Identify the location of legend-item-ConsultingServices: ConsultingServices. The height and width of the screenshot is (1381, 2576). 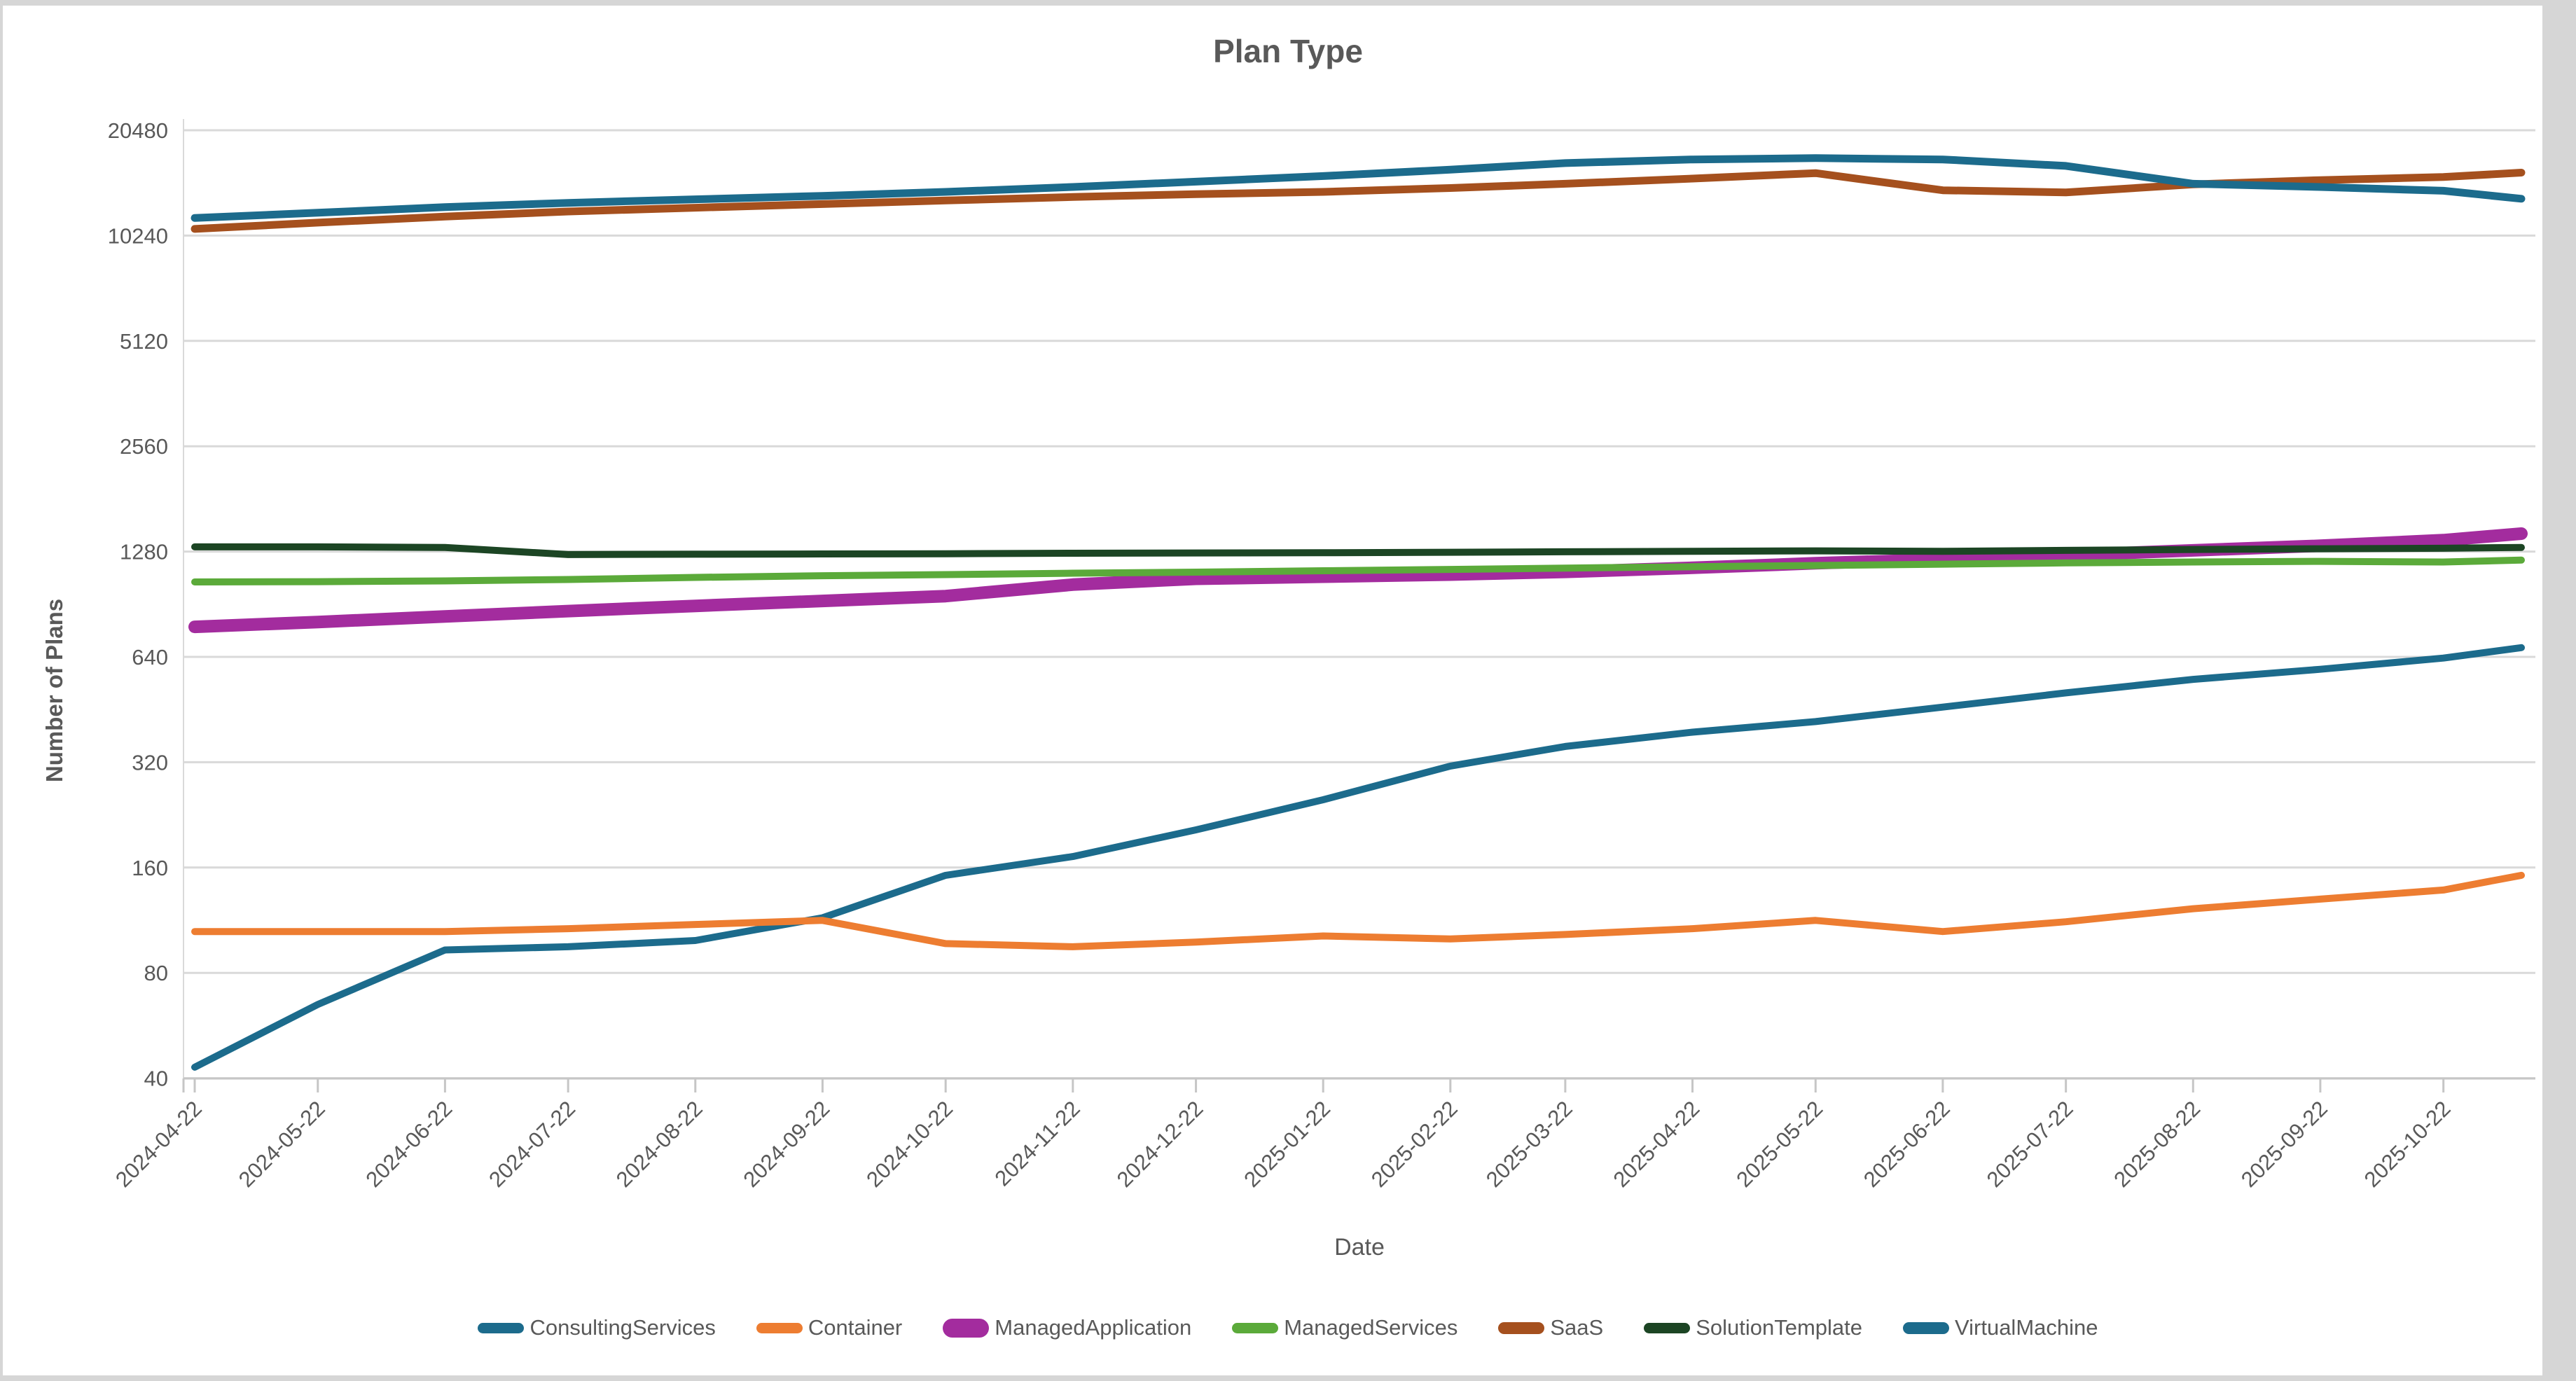
(597, 1327).